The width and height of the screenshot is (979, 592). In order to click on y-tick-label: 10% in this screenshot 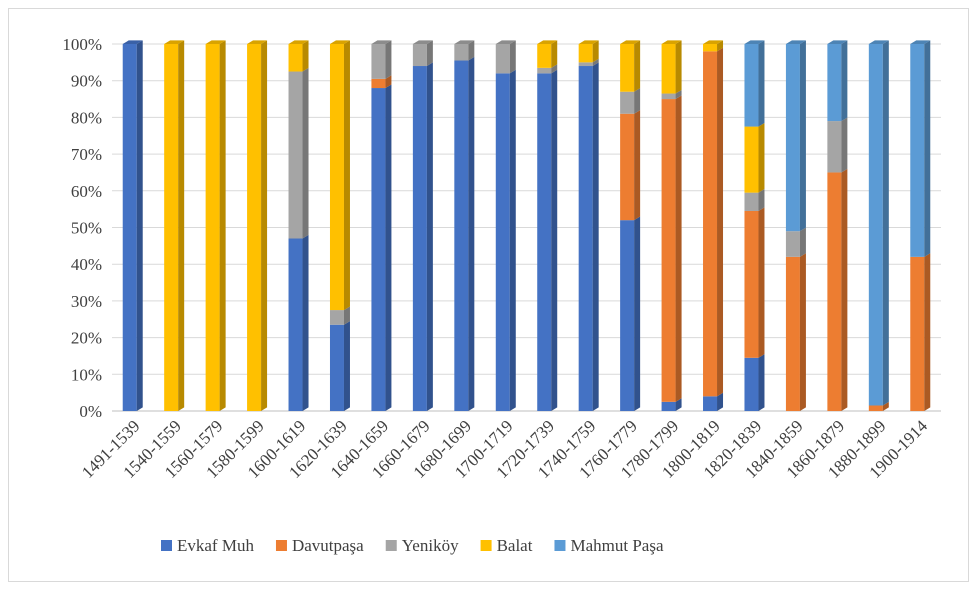, I will do `click(86, 374)`.